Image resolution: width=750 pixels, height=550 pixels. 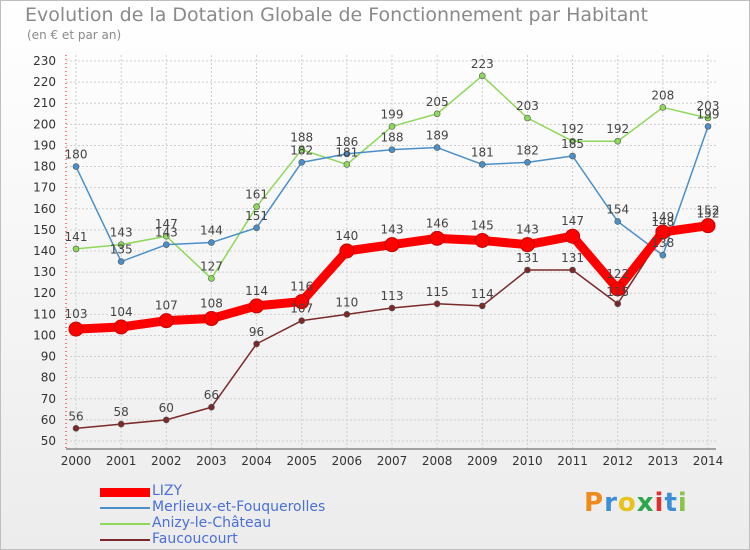 I want to click on y-tick-label: 80, so click(x=48, y=378).